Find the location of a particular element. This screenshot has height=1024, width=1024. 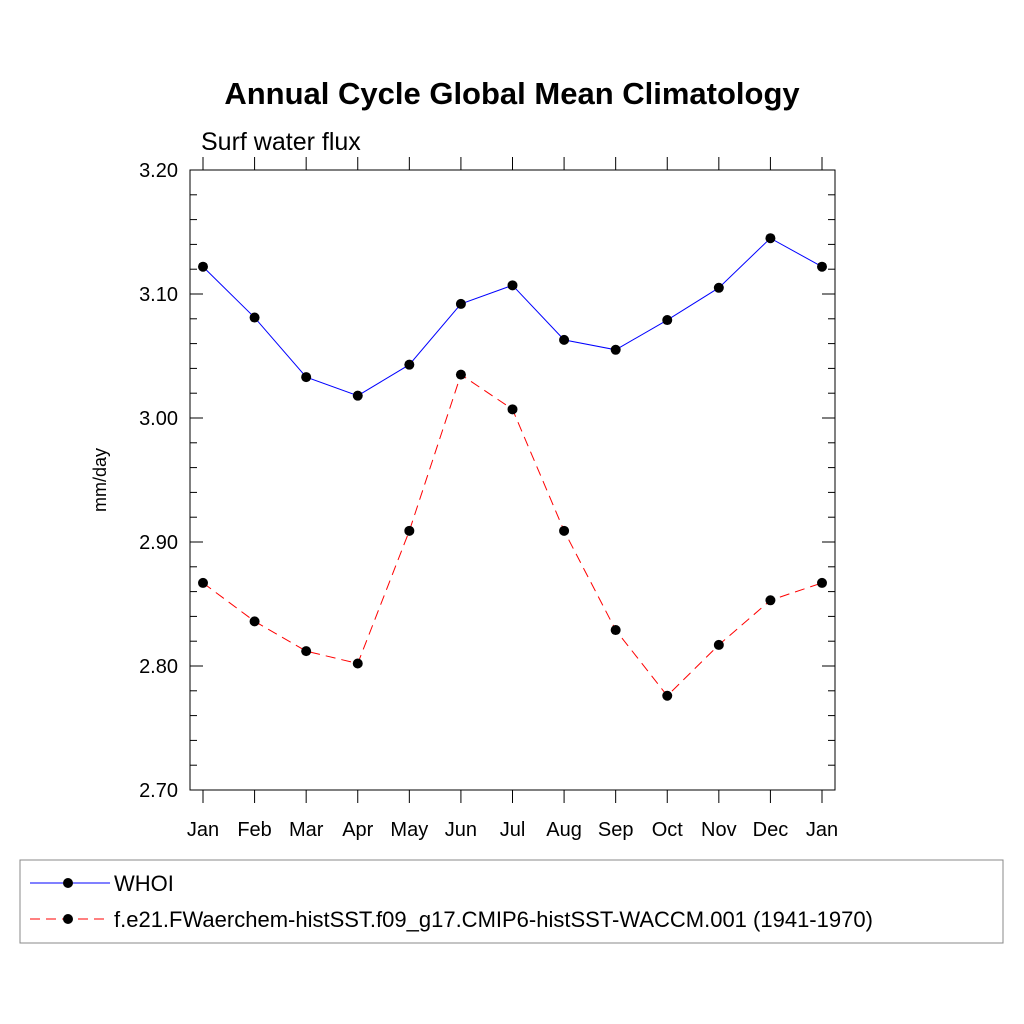

legend-box is located at coordinates (511, 901).